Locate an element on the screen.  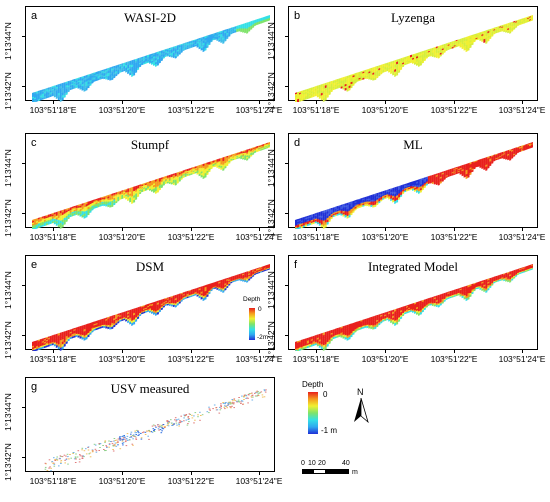
inset-legend-colorbar is located at coordinates (252, 324).